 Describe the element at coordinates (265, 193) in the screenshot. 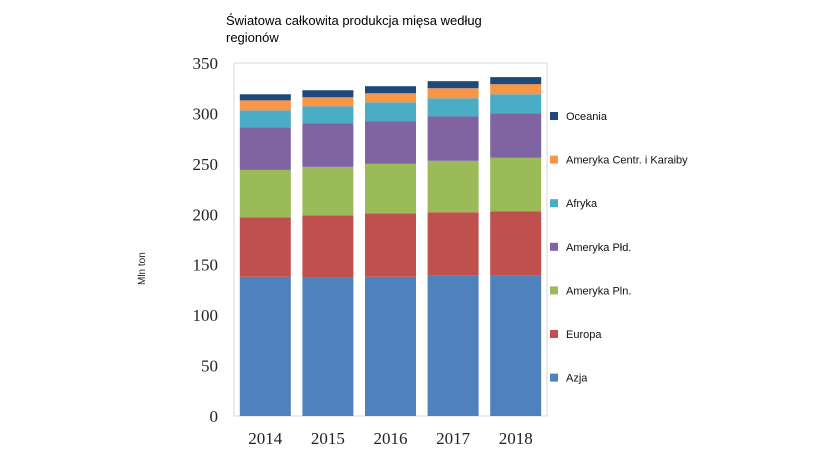

I see `bar-segment-ameryka-pln--2014` at that location.